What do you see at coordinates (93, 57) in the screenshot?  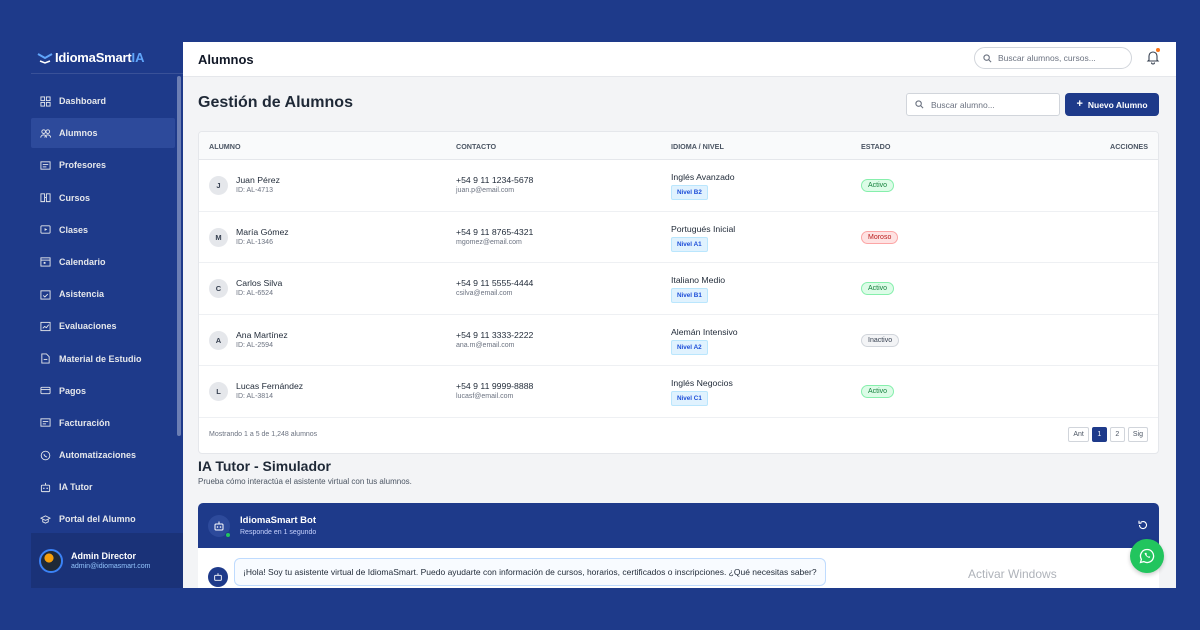 I see `brand-name: IdiomaSmart` at bounding box center [93, 57].